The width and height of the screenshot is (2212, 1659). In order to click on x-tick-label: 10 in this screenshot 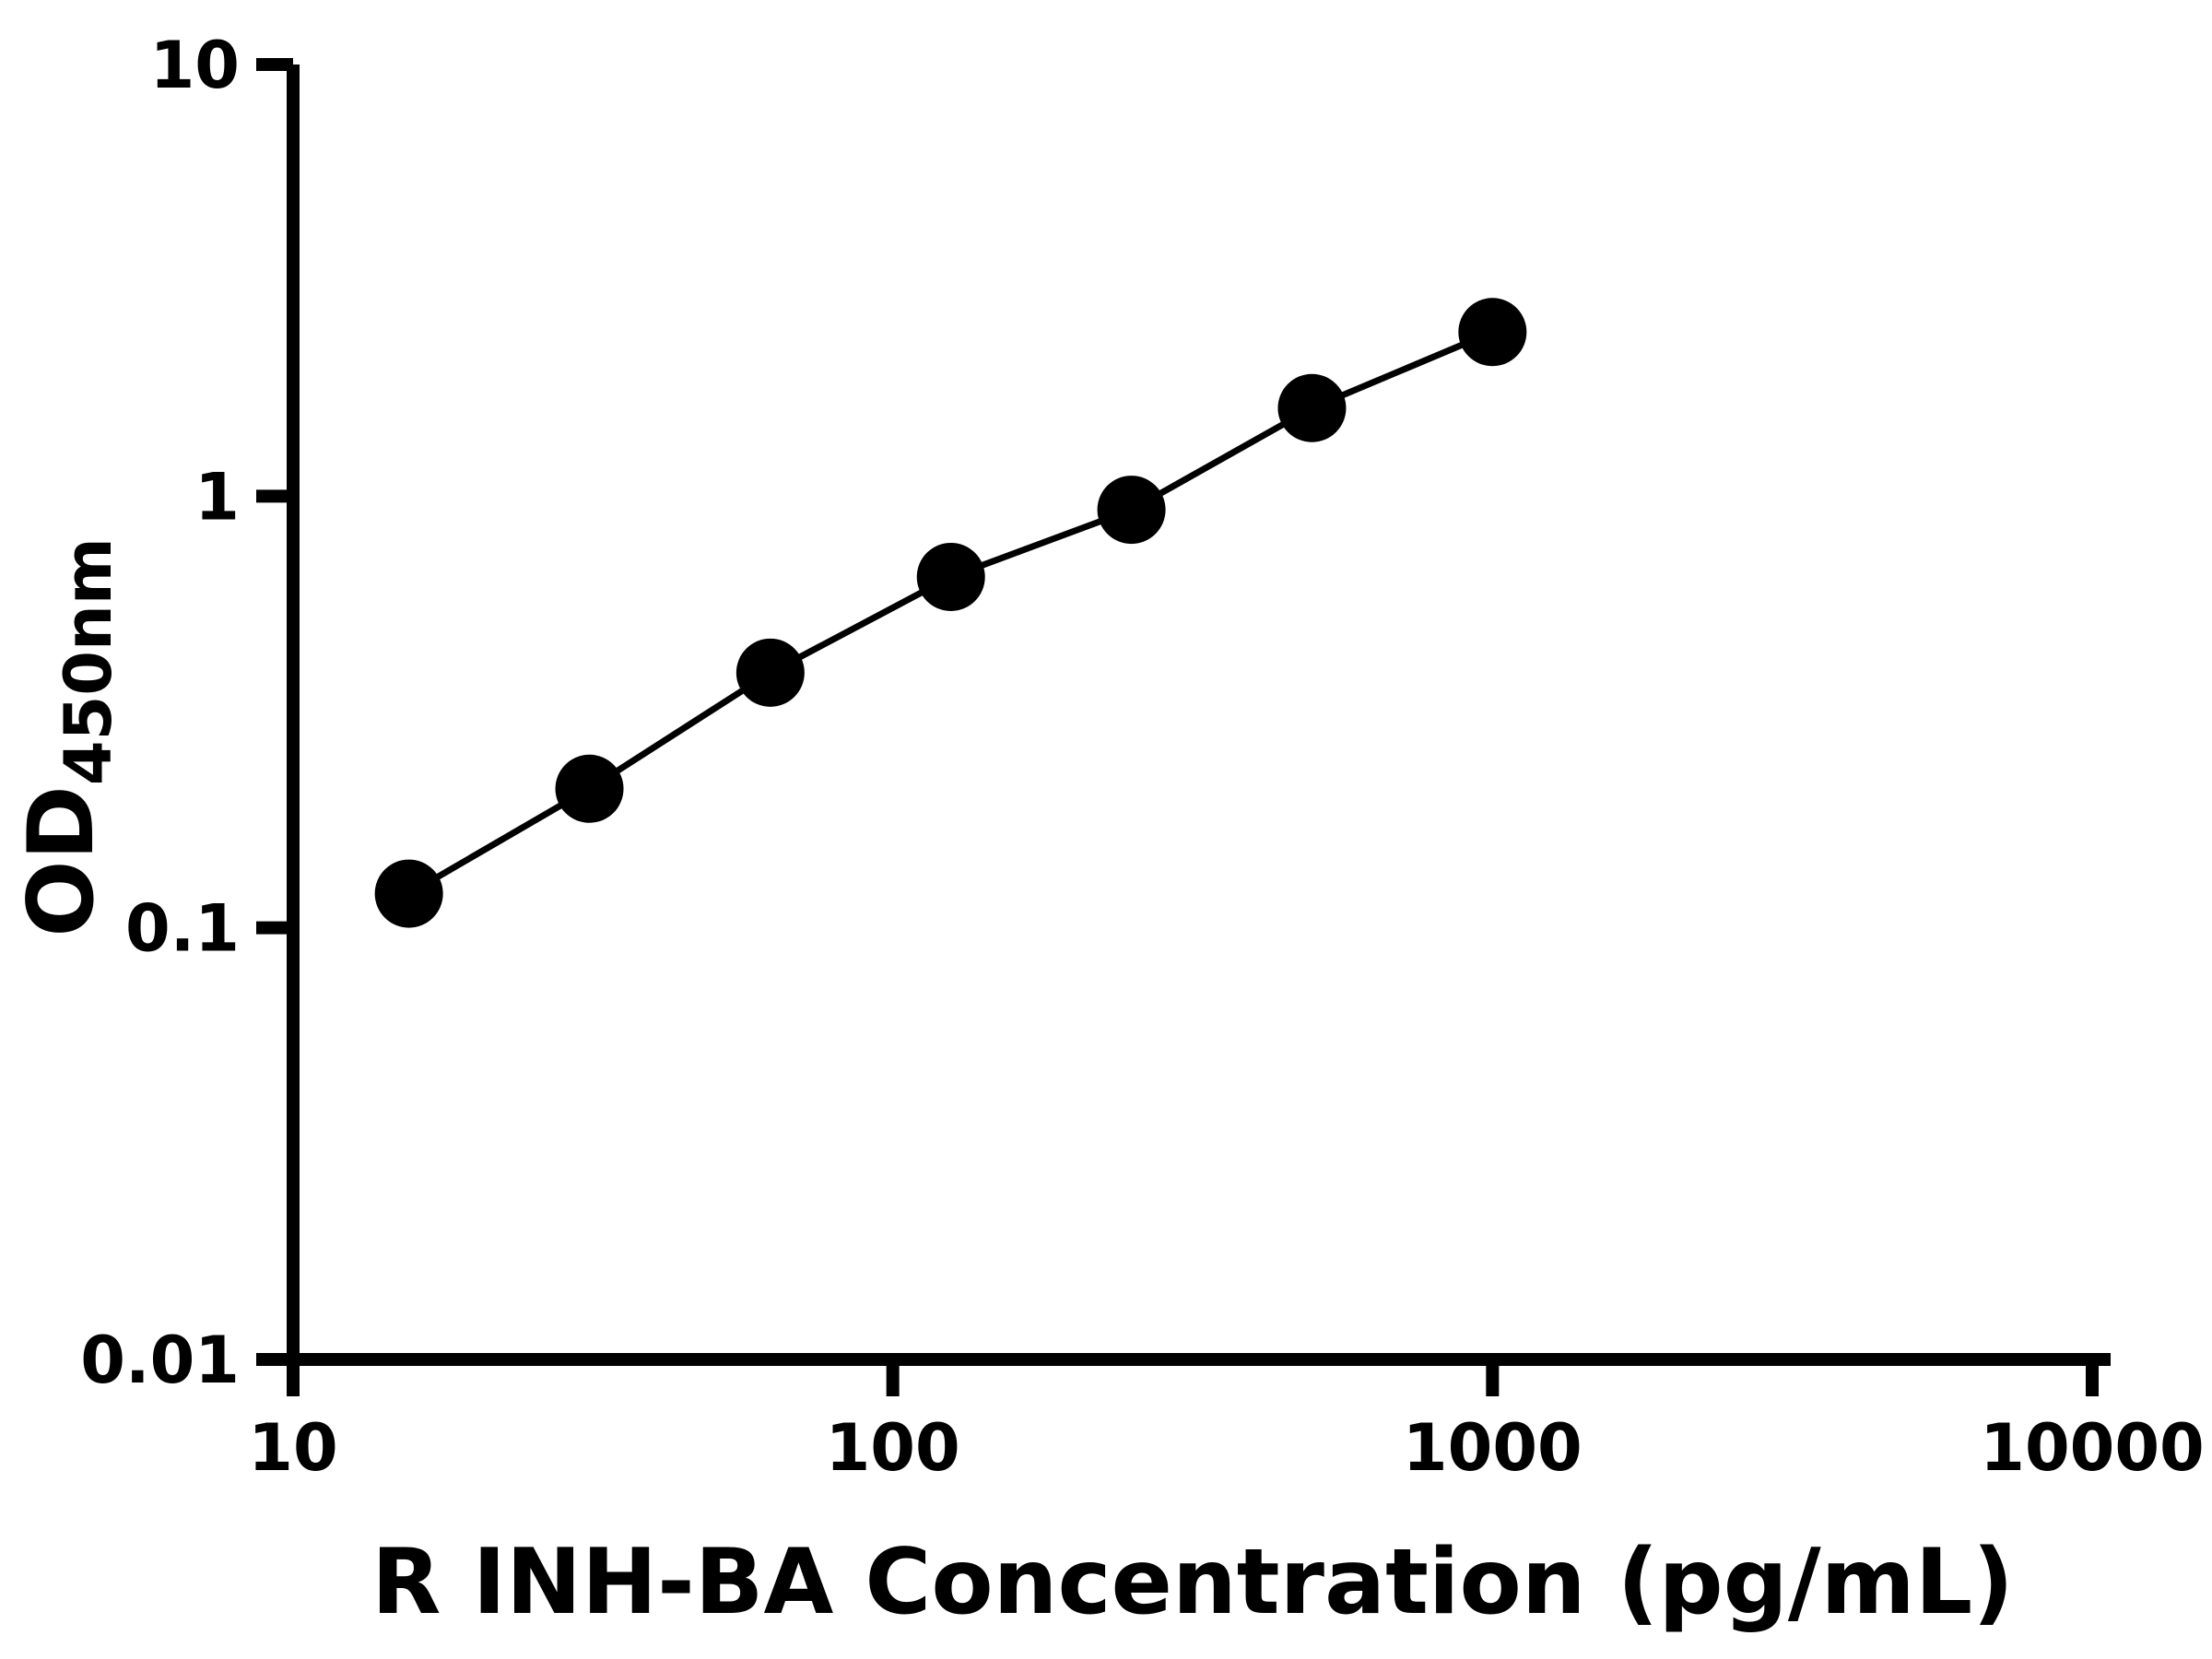, I will do `click(292, 1448)`.